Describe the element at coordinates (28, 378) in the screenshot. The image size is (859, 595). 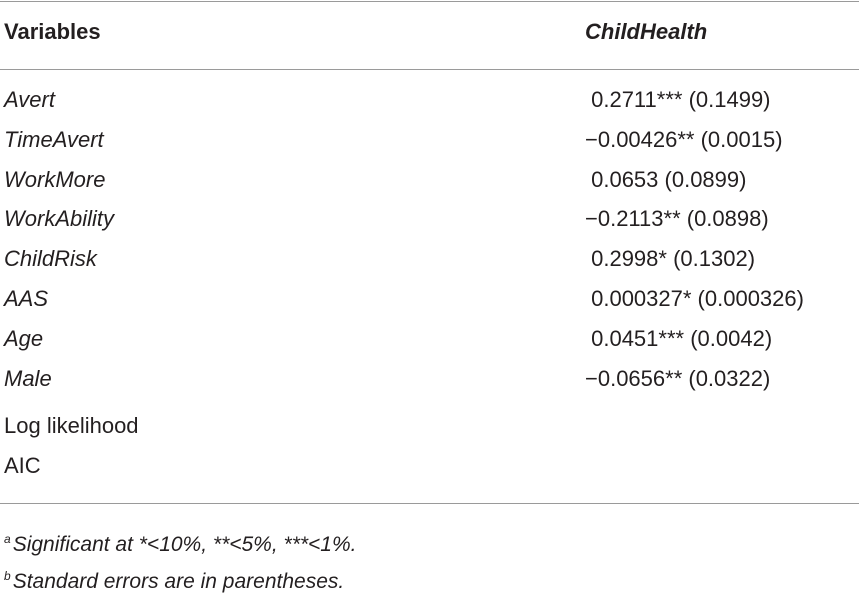
I see `variable-name: Male` at that location.